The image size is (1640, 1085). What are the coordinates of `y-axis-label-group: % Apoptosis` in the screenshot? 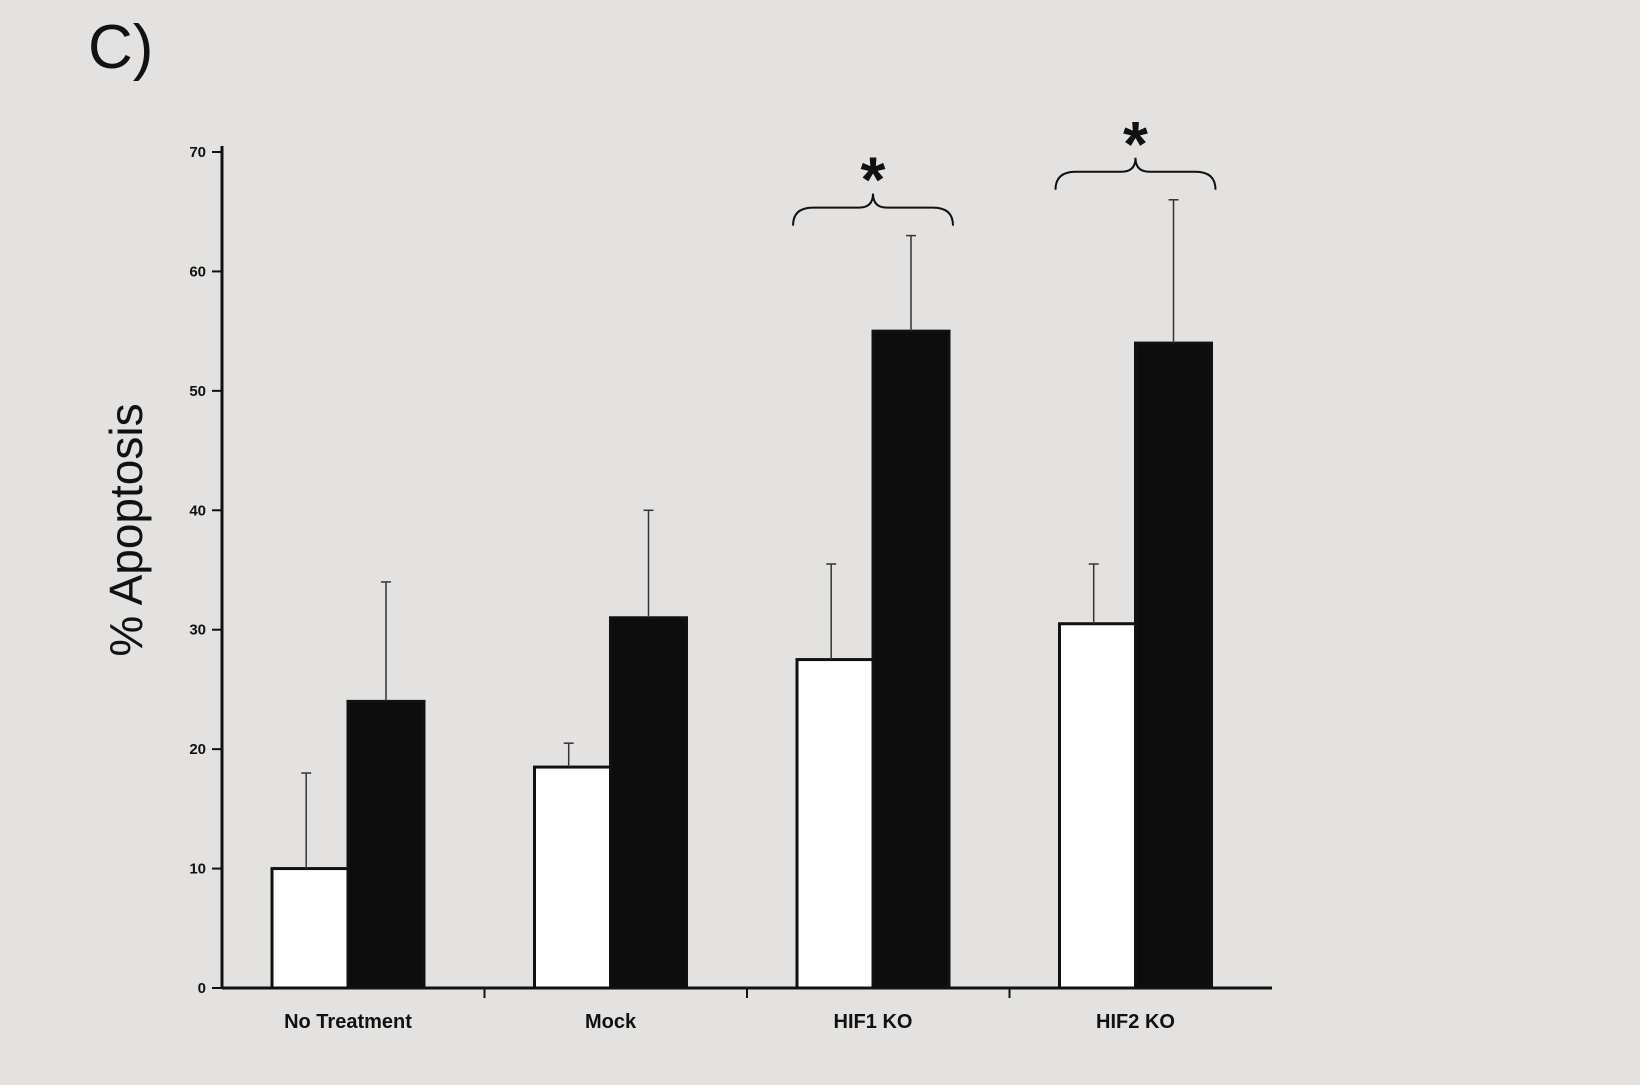 It's located at (126, 529).